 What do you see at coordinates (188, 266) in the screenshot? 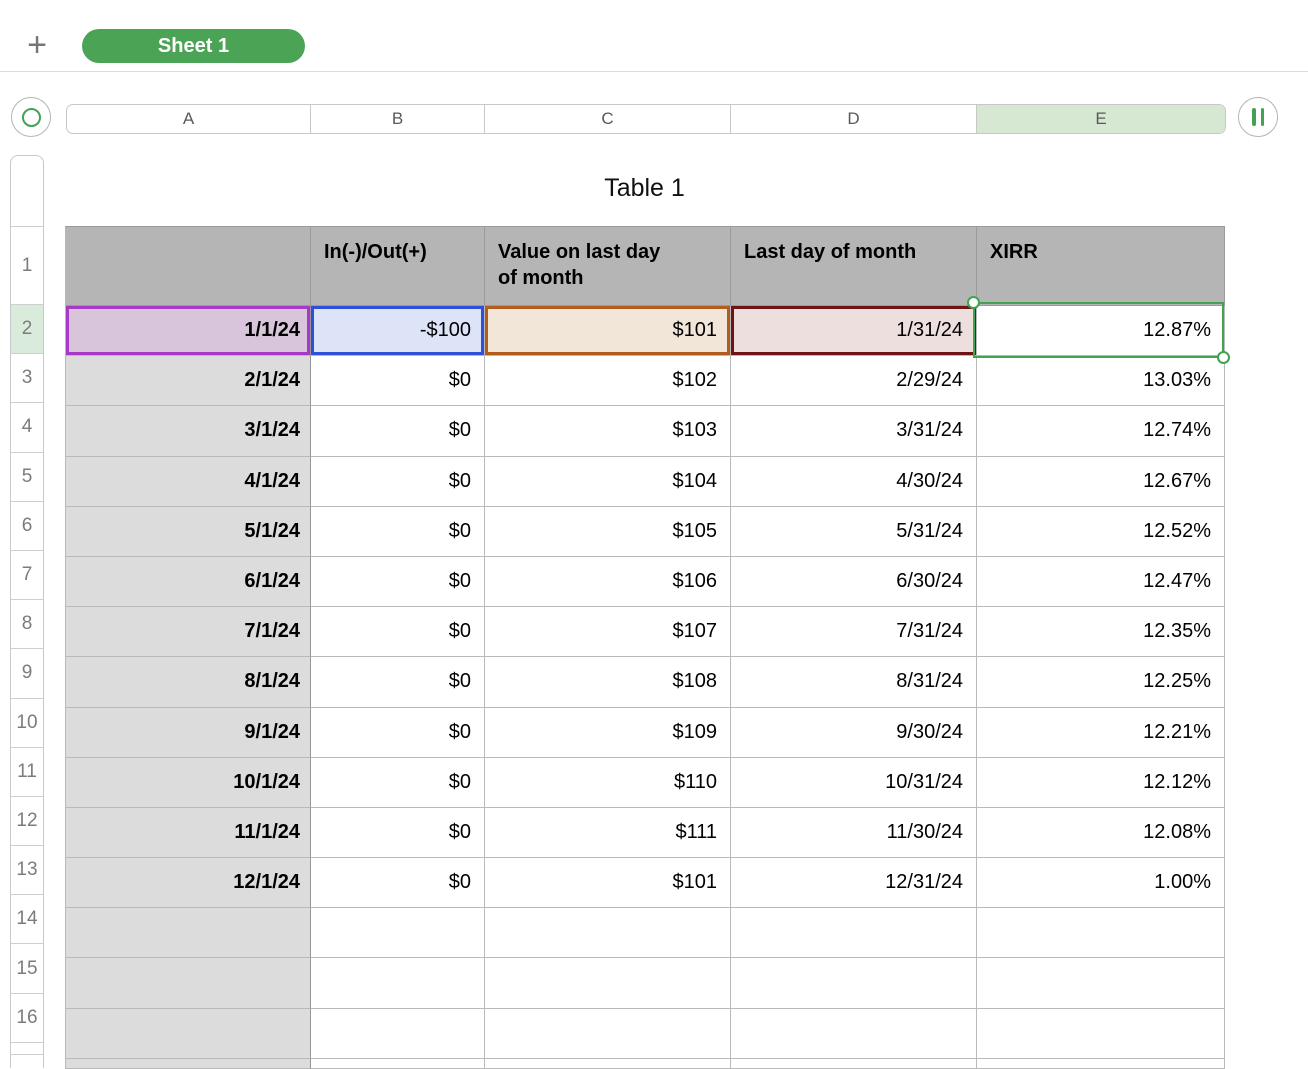
I see `cell-A1` at bounding box center [188, 266].